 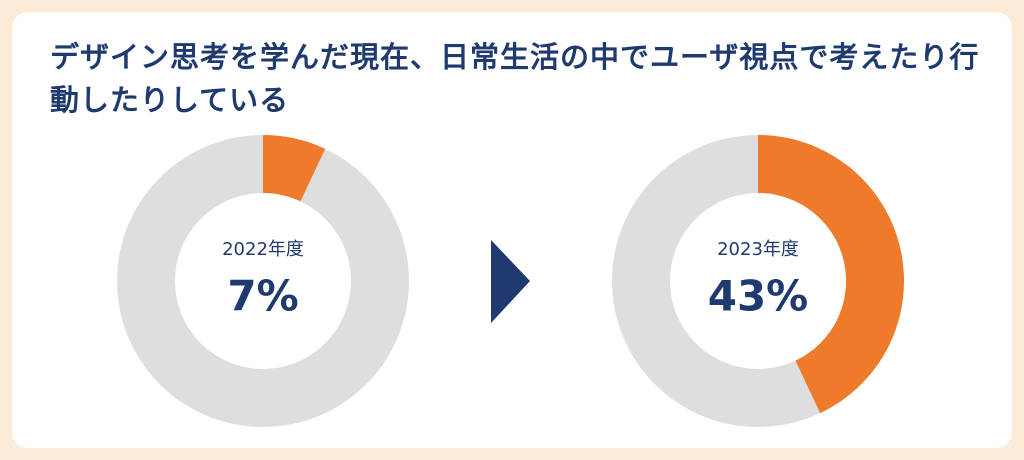 I want to click on value-label: 7%, so click(x=262, y=296).